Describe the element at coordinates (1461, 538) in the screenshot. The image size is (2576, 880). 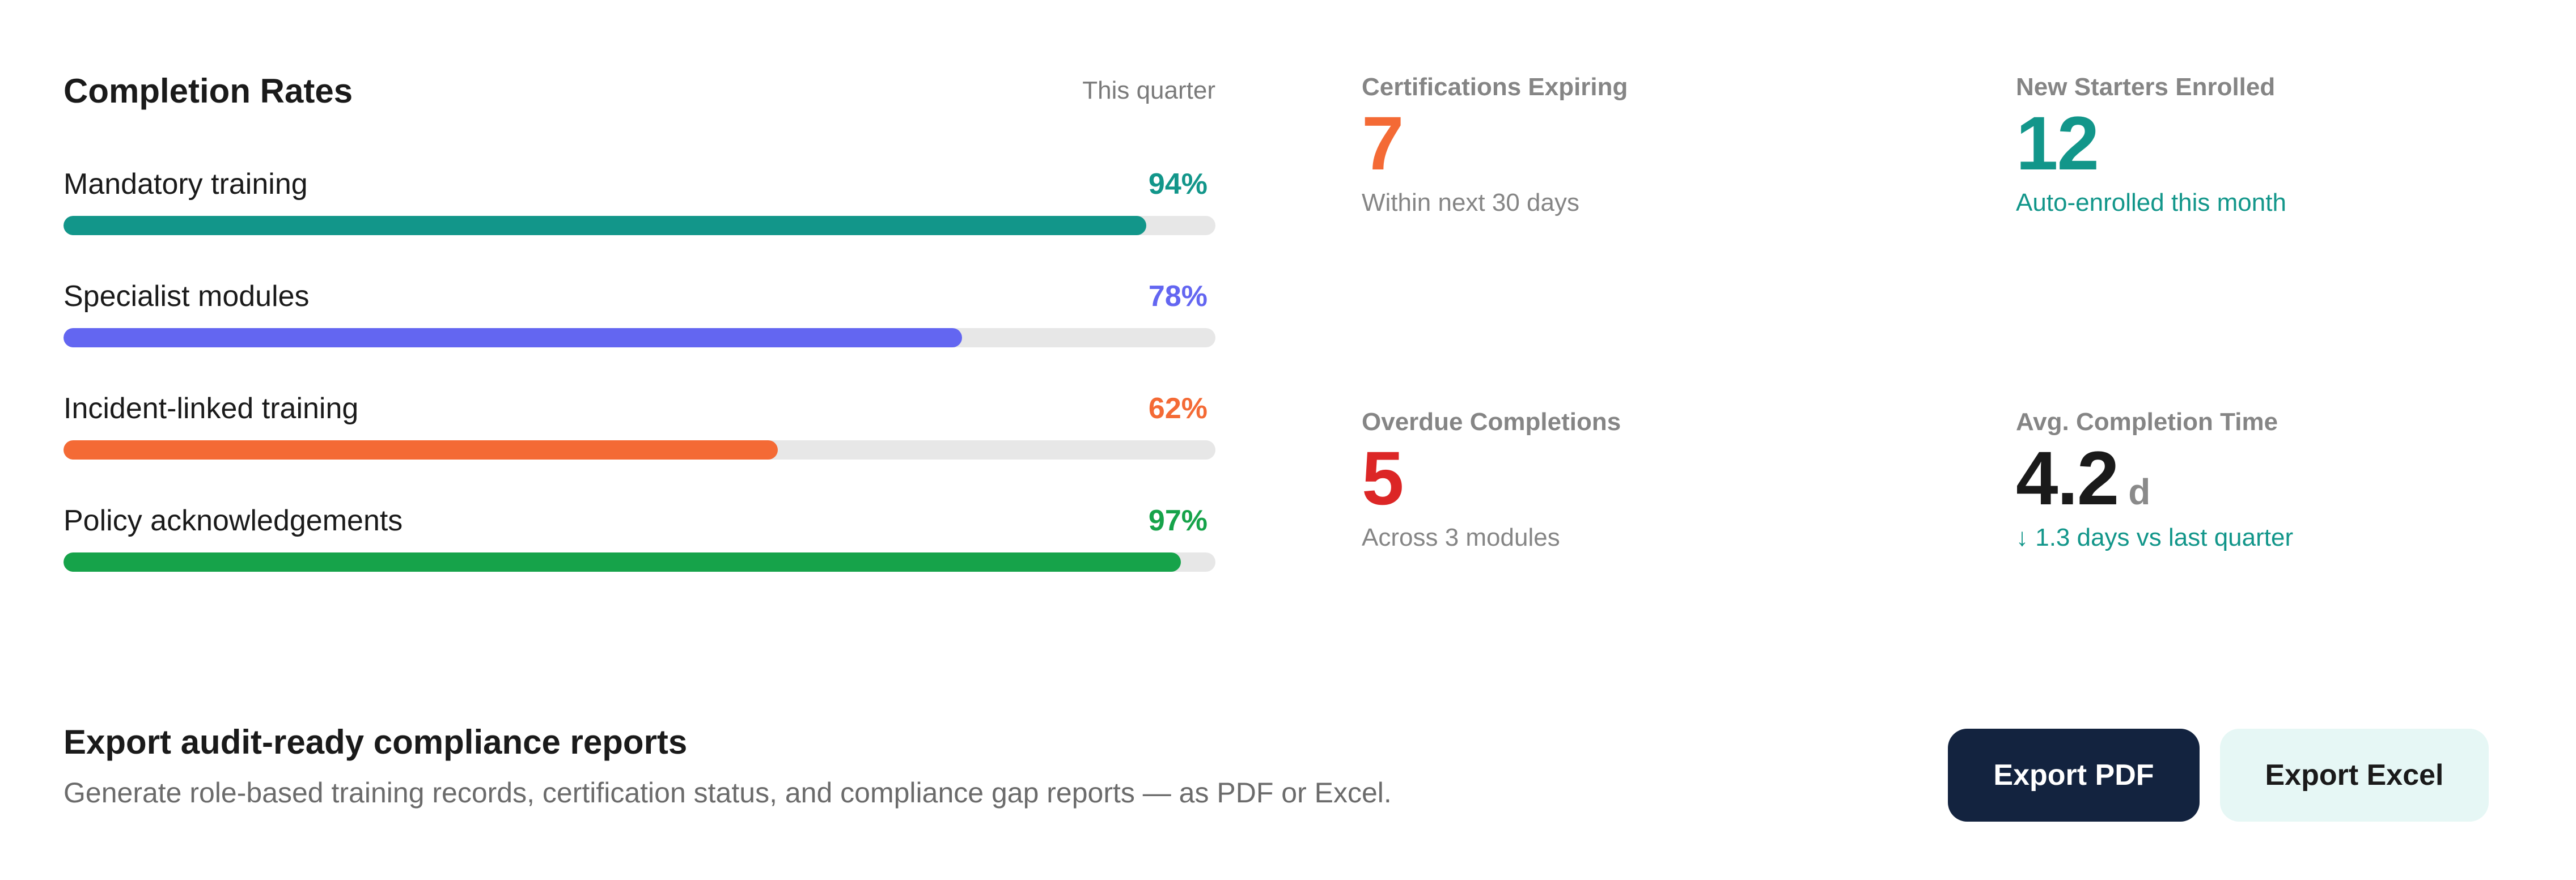
I see `stat-subtext: Across 3 modules` at that location.